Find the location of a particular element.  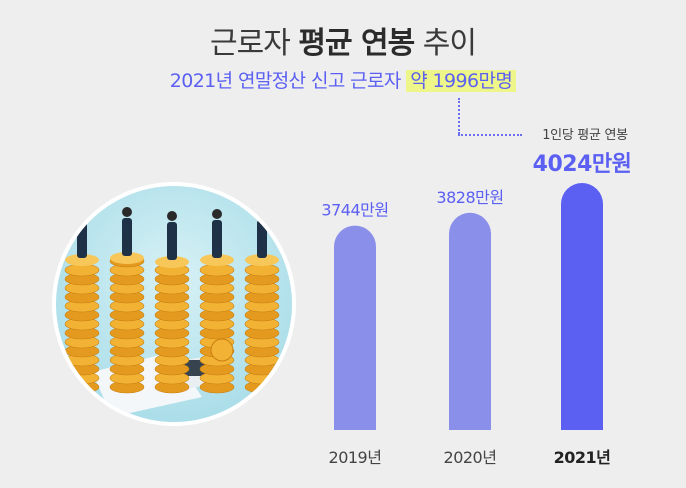

page-subtitle: 2021년 연말정산 신고 근로자 약 1996만명 is located at coordinates (343, 79).